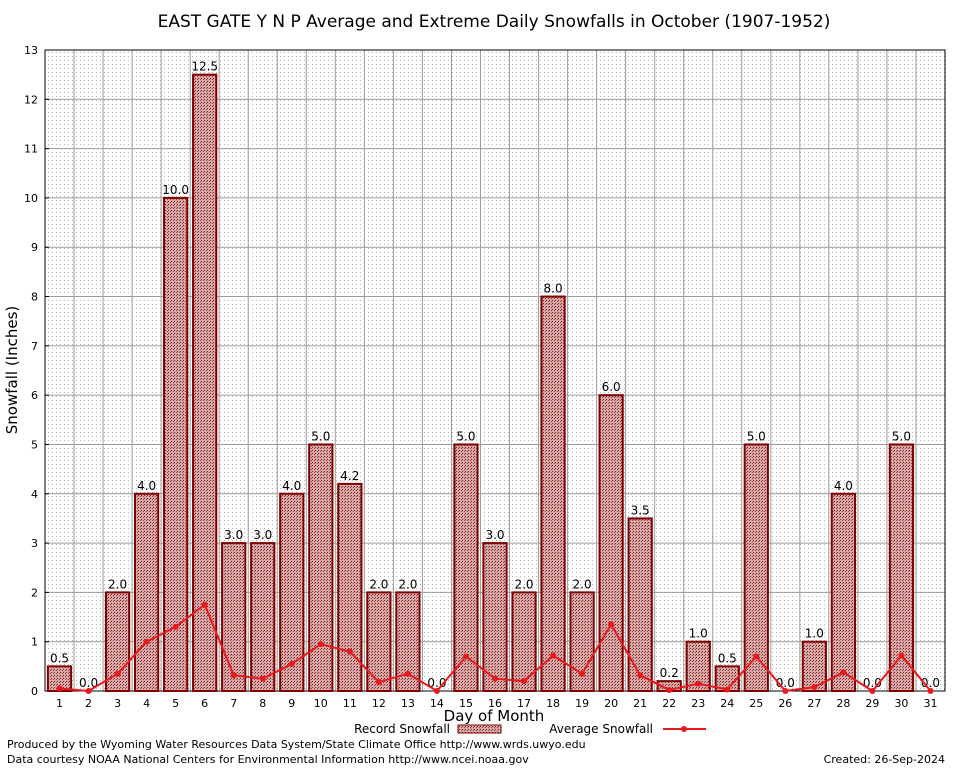 Image resolution: width=954 pixels, height=768 pixels. I want to click on x-tick-label: 15, so click(466, 703).